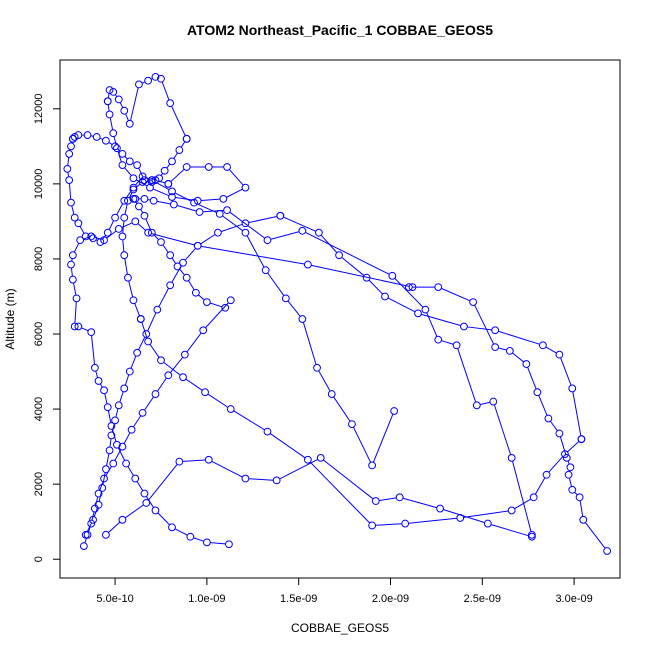  I want to click on x-tick-label: 1.0e-09, so click(206, 599).